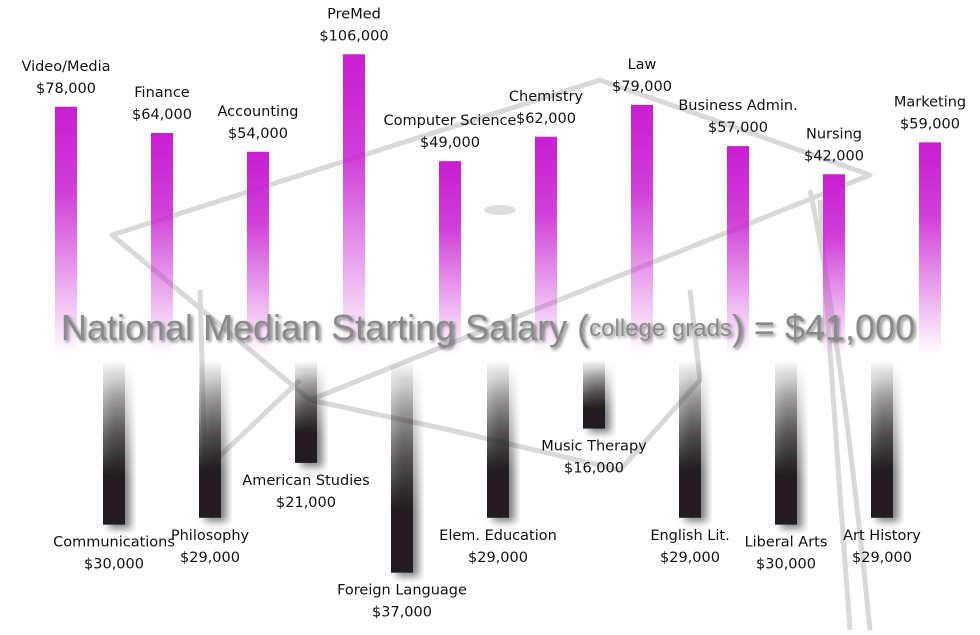  I want to click on value-label: $59,000, so click(930, 124).